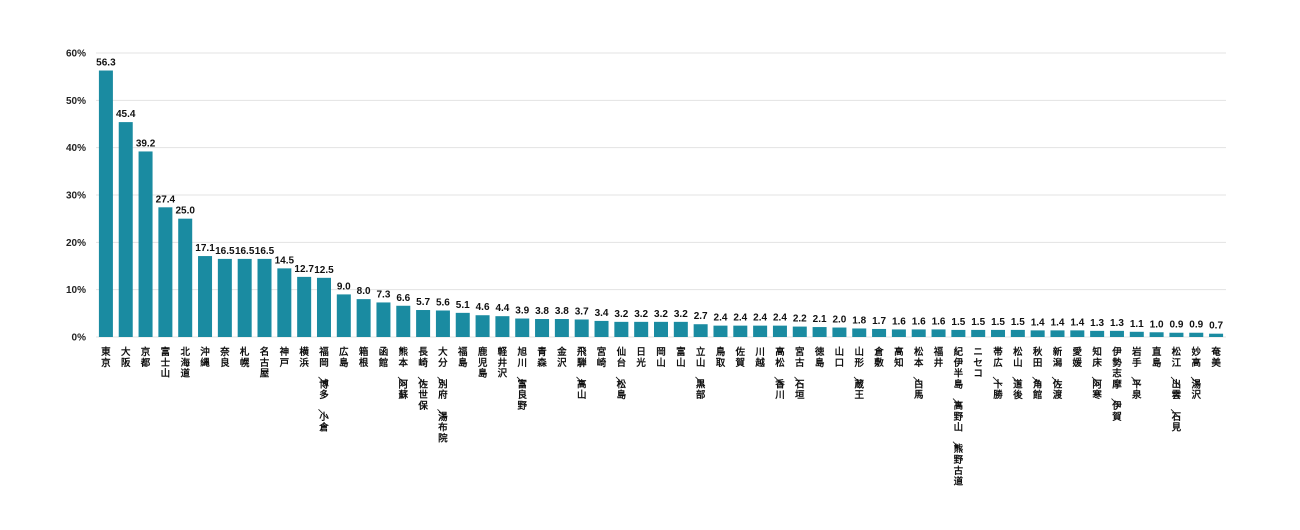  Describe the element at coordinates (166, 363) in the screenshot. I see `x-tick-label: 富士山` at that location.